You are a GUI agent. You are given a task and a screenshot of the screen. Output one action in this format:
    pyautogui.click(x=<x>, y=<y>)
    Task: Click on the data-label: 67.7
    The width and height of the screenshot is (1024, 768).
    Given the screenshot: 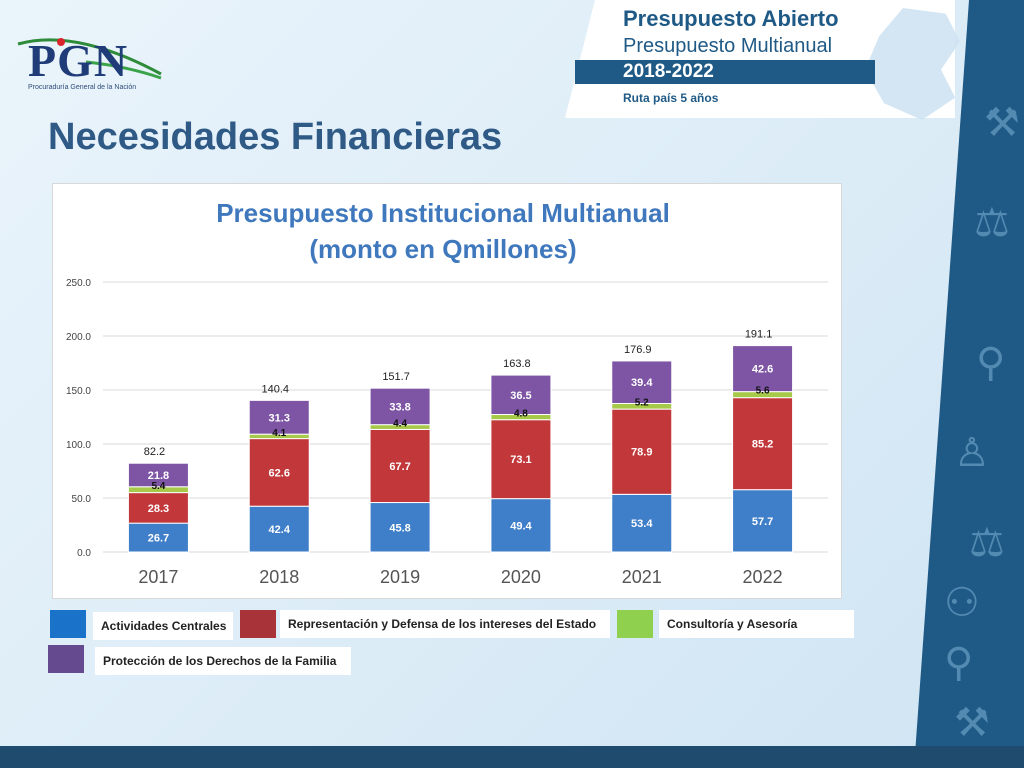 What is the action you would take?
    pyautogui.click(x=399, y=467)
    